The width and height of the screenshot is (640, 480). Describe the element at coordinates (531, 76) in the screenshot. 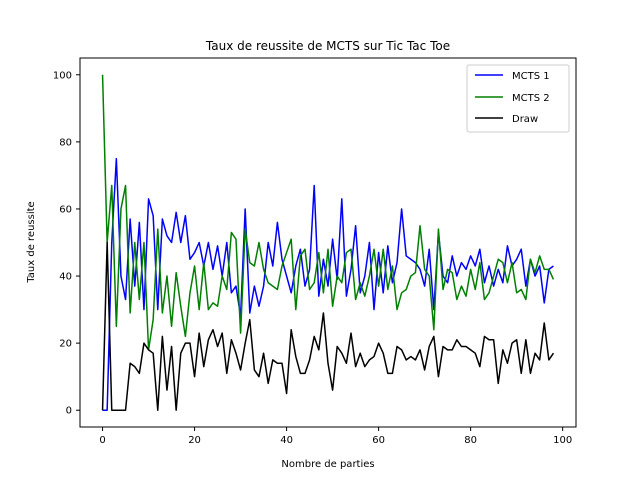

I see `legend-label-mcts1: MCTS 1` at that location.